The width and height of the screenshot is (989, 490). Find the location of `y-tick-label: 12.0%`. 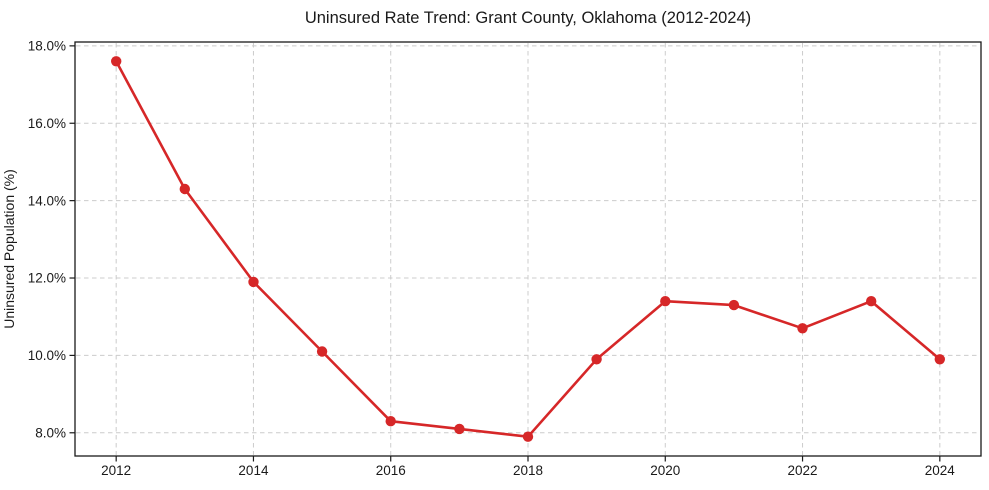

y-tick-label: 12.0% is located at coordinates (47, 278).